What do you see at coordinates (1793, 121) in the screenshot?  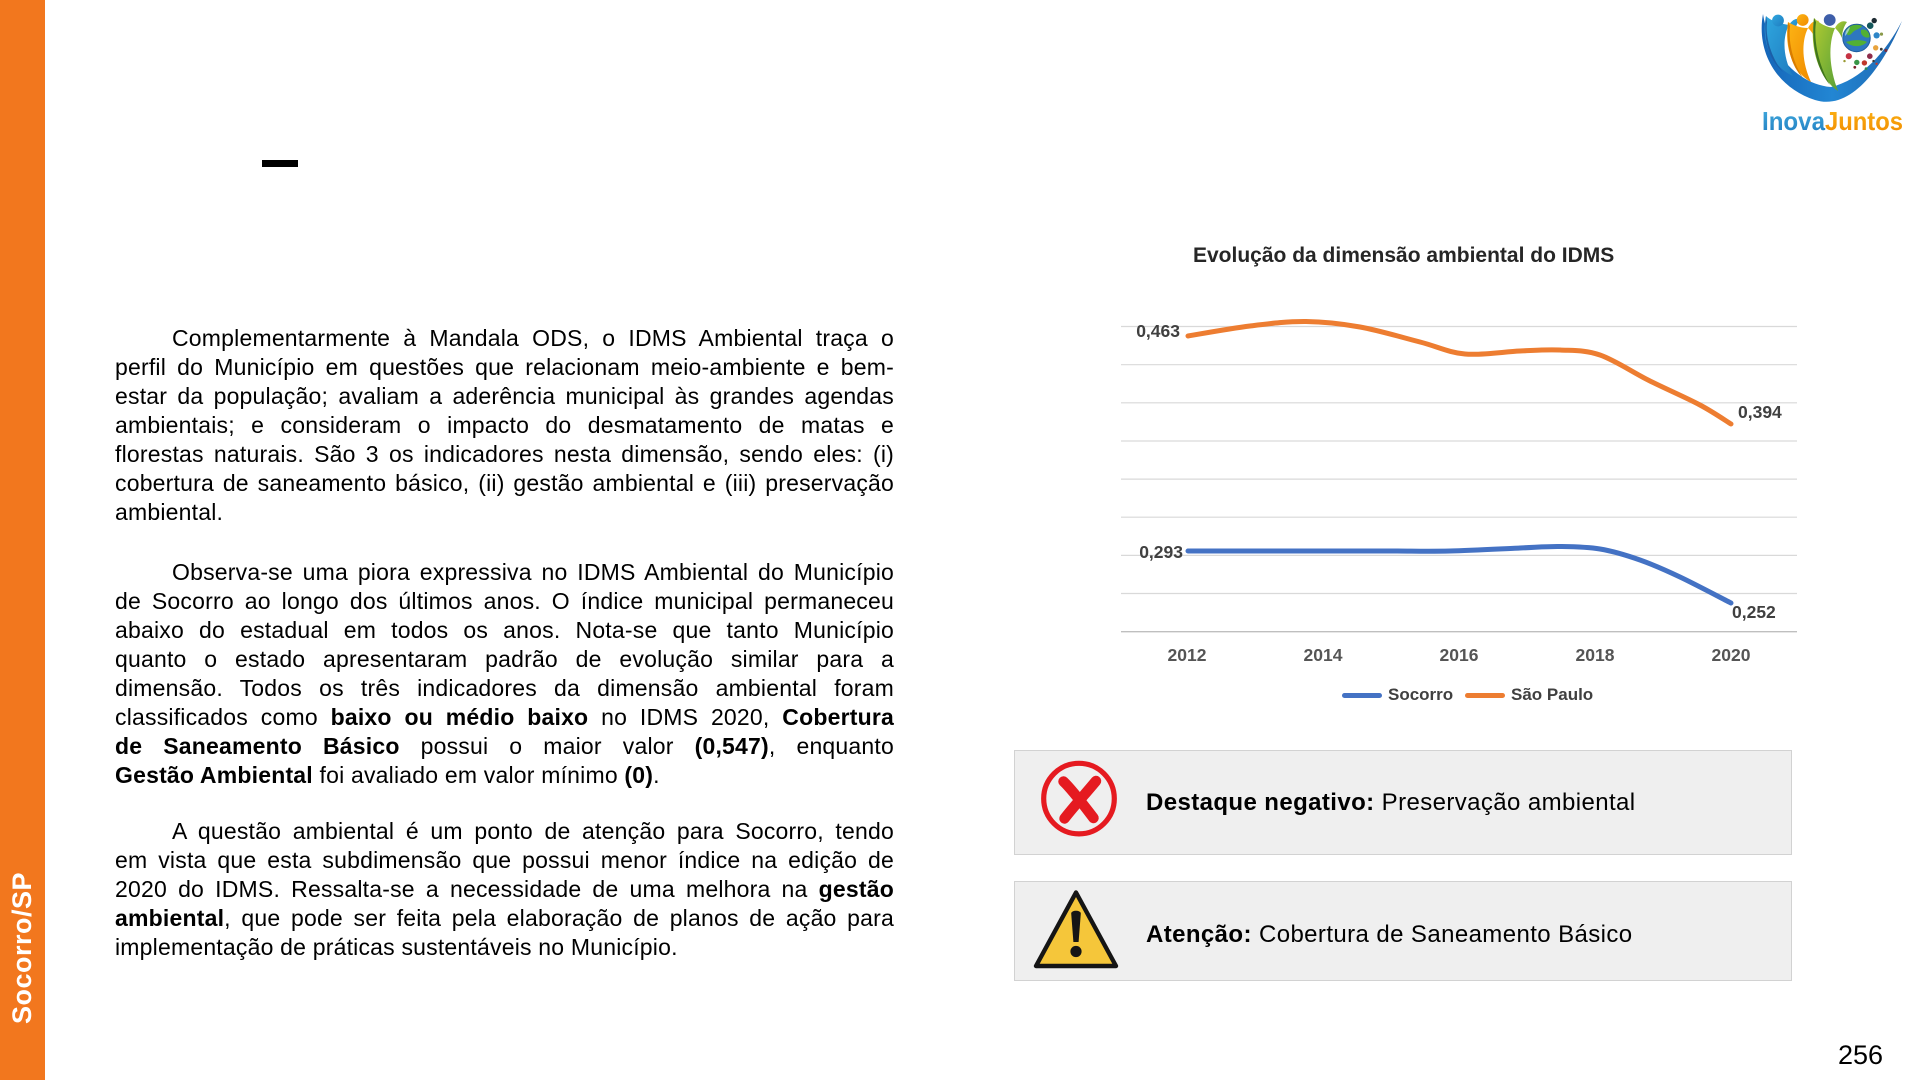 I see `svg-text: Inova` at bounding box center [1793, 121].